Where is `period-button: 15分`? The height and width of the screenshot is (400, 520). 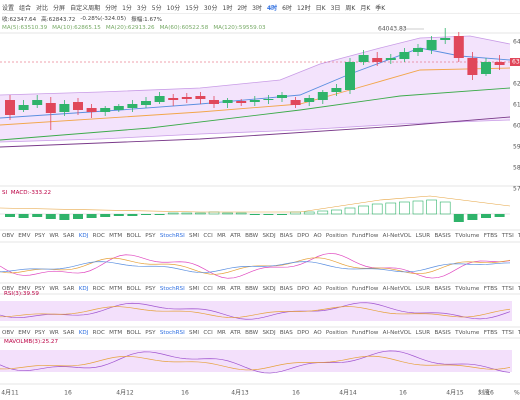 period-button: 15分 is located at coordinates (192, 8).